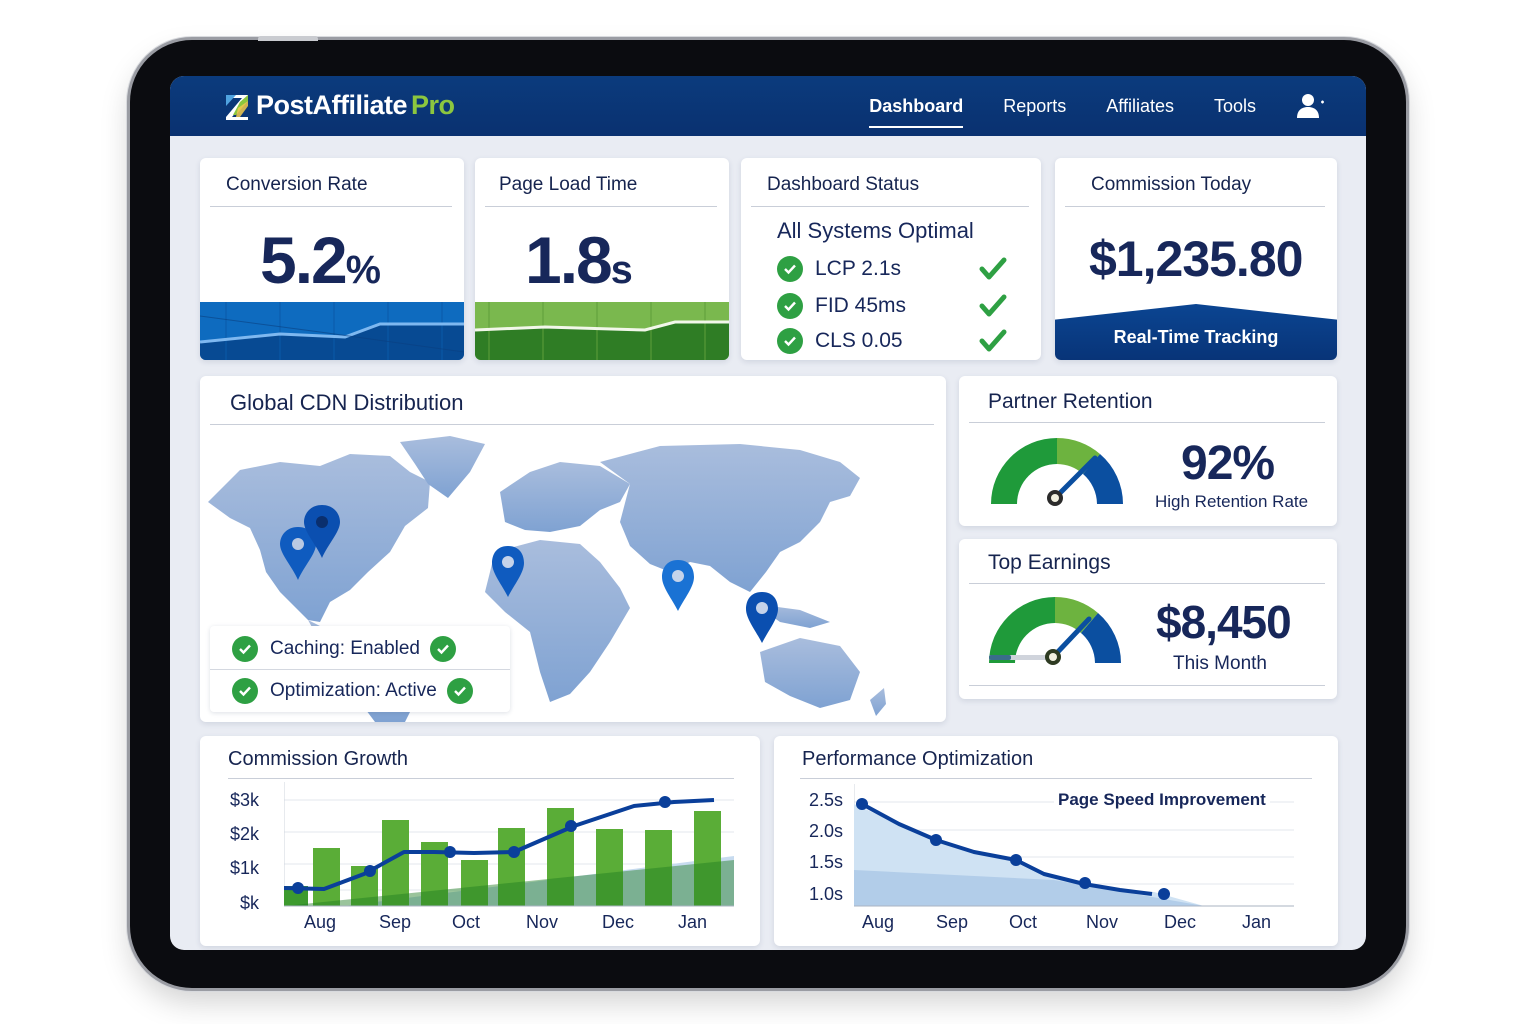 The image size is (1536, 1024). Describe the element at coordinates (875, 230) in the screenshot. I see `status-headline: All Systems Optimal` at that location.